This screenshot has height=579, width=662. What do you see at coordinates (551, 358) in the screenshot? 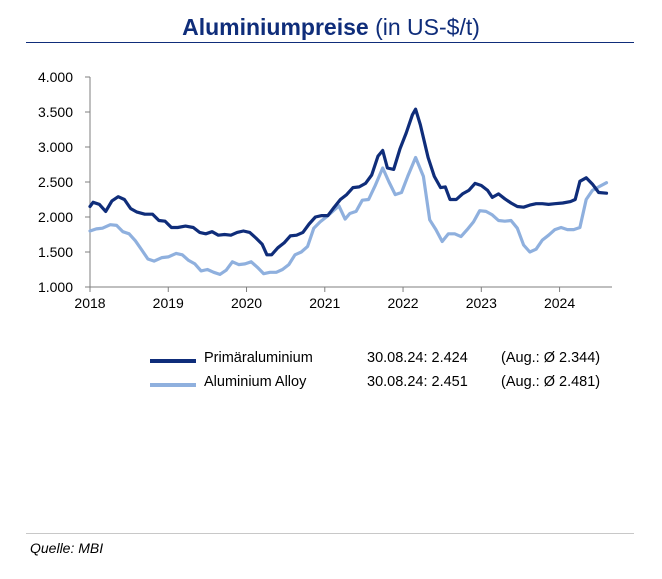
I see `legend-average: (Aug.: Ø 2.344)` at bounding box center [551, 358].